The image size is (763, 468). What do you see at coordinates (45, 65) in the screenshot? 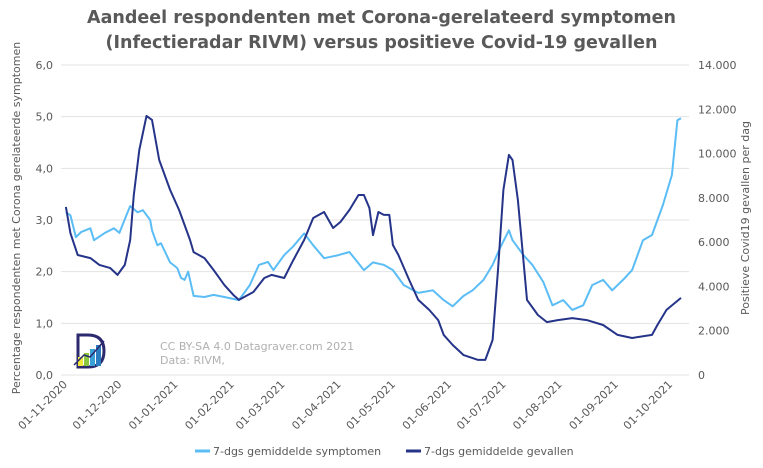
I see `y-tick-label: 6,0` at bounding box center [45, 65].